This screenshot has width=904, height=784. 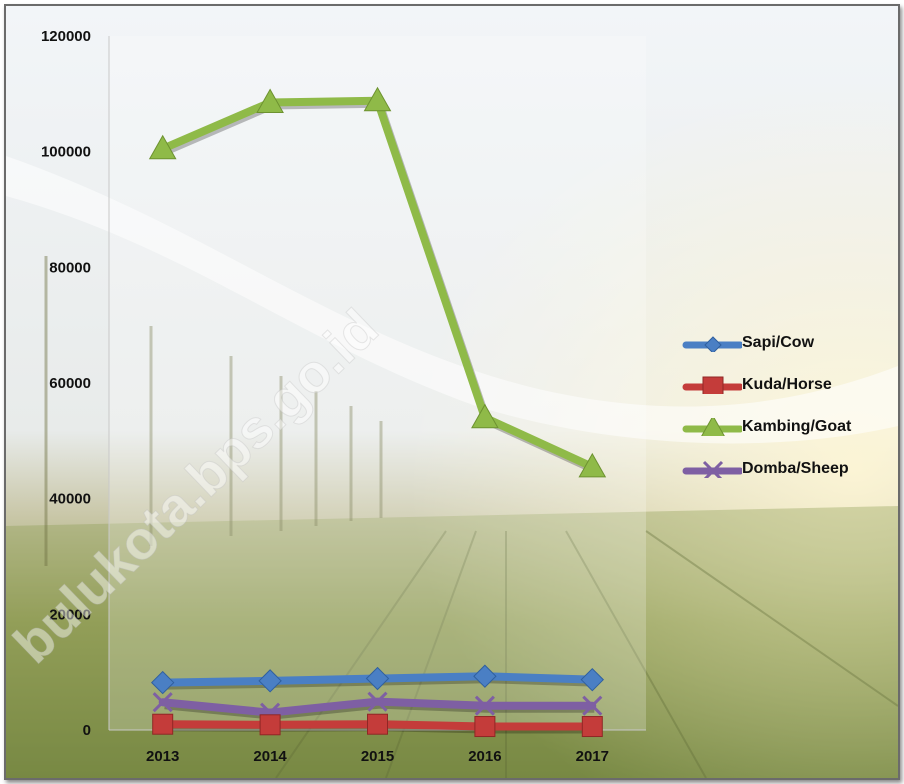 I want to click on series-kuda-horse, so click(x=377, y=725).